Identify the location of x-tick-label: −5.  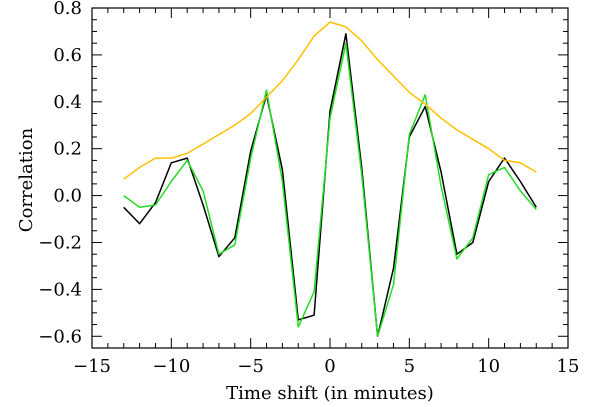
(250, 366).